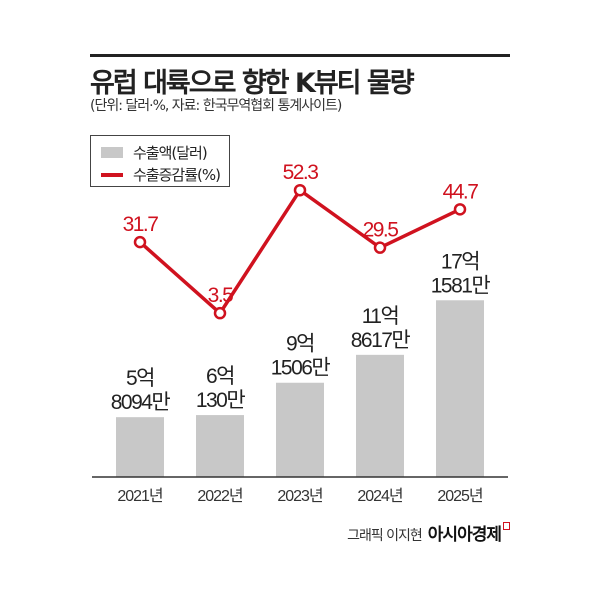 Image resolution: width=600 pixels, height=599 pixels. I want to click on legend-swatch-line, so click(112, 174).